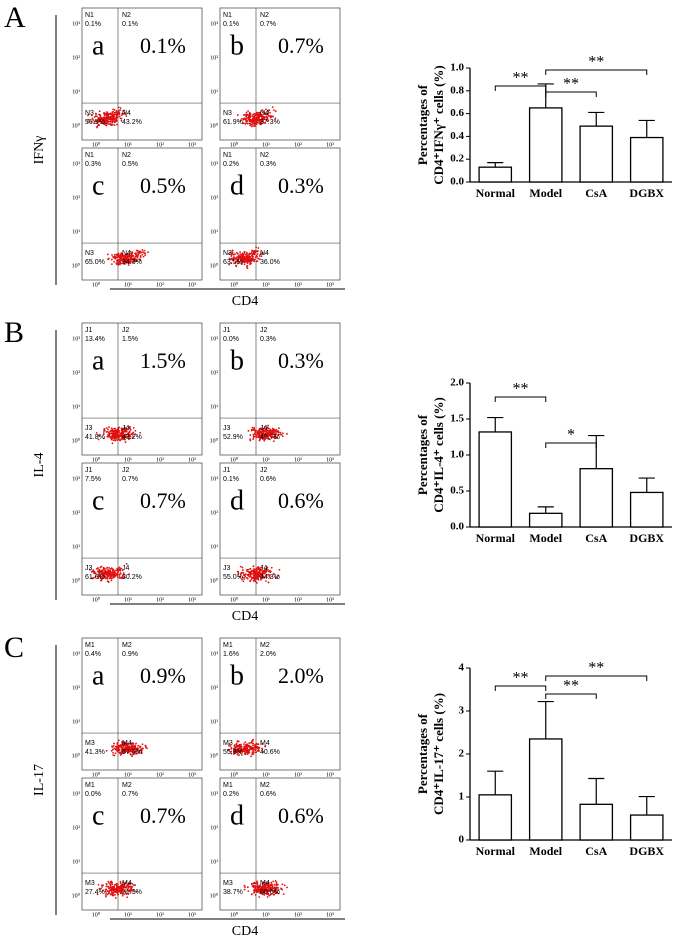 The height and width of the screenshot is (950, 682). Describe the element at coordinates (95, 577) in the screenshot. I see `quadrant-value: 61.6%` at that location.